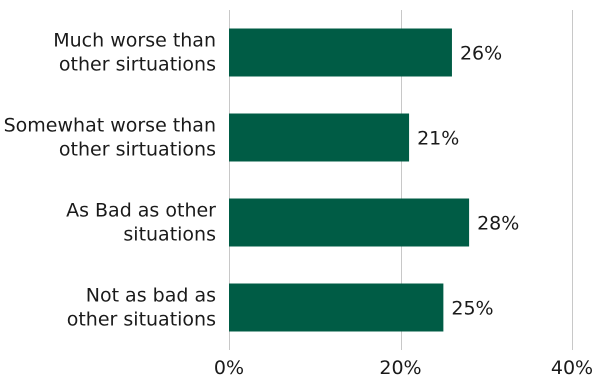 This screenshot has height=387, width=593. I want to click on x-tick-label: 40%, so click(572, 368).